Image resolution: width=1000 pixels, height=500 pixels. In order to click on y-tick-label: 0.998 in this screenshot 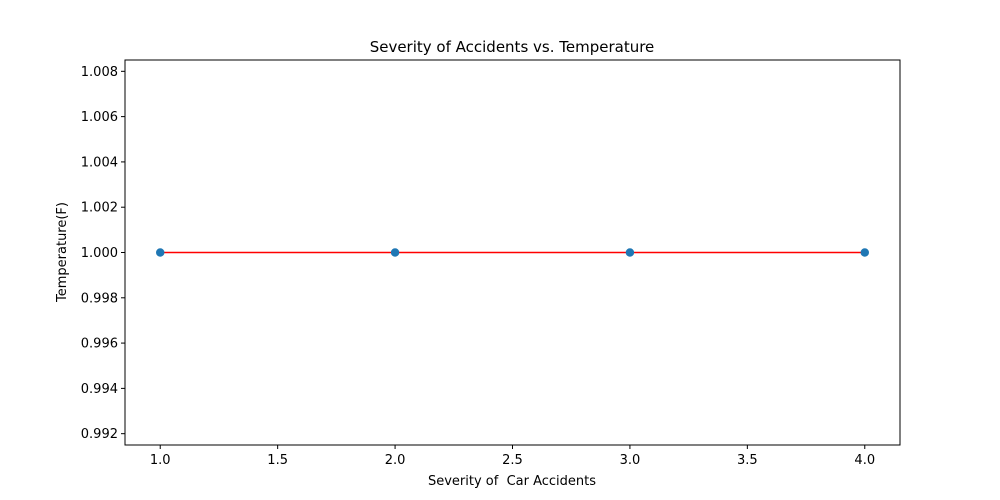, I will do `click(99, 298)`.